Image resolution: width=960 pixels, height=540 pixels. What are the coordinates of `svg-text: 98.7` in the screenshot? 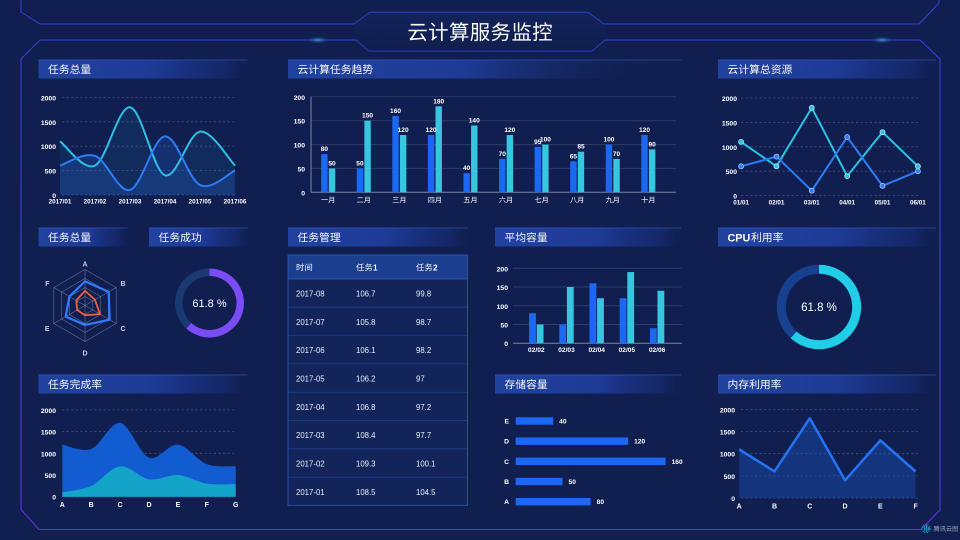 It's located at (423, 322).